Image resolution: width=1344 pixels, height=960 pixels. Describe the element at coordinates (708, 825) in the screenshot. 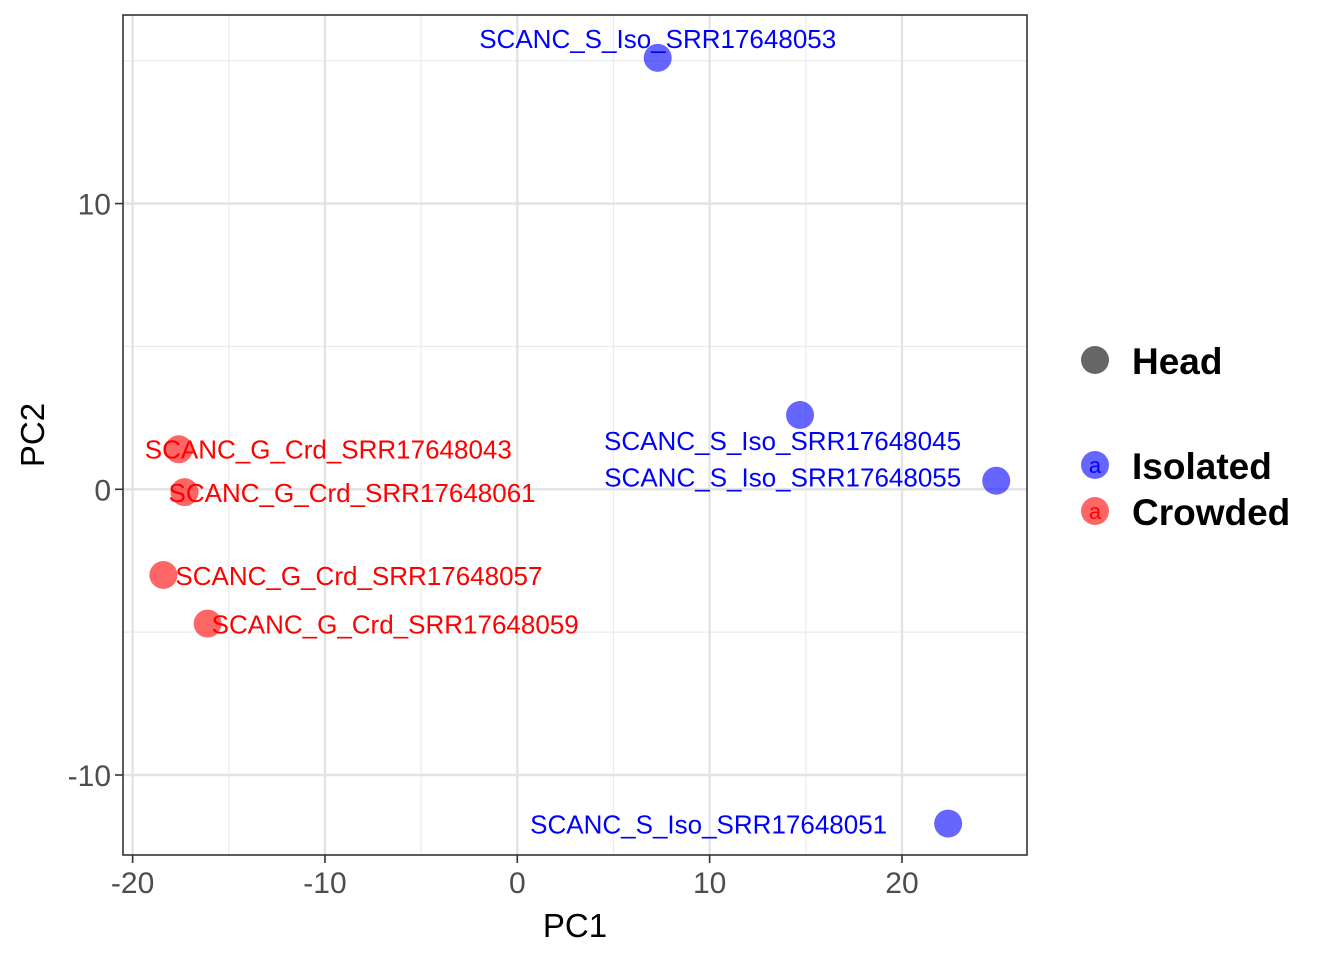

I see `point-label: SCANC_S_Iso_SRR17648051` at that location.